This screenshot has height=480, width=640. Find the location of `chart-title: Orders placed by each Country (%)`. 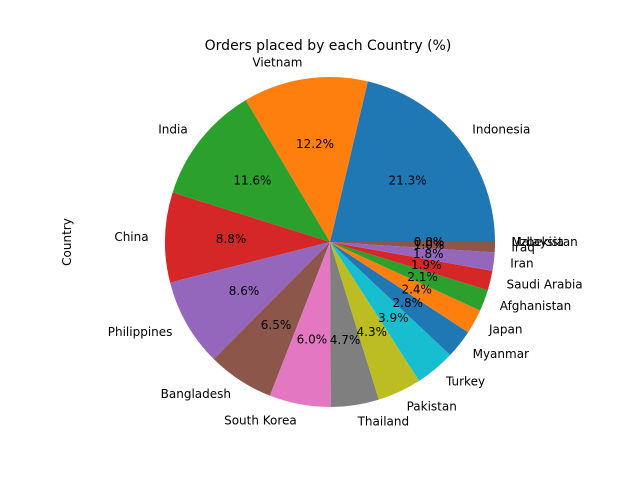

chart-title: Orders placed by each Country (%) is located at coordinates (328, 46).